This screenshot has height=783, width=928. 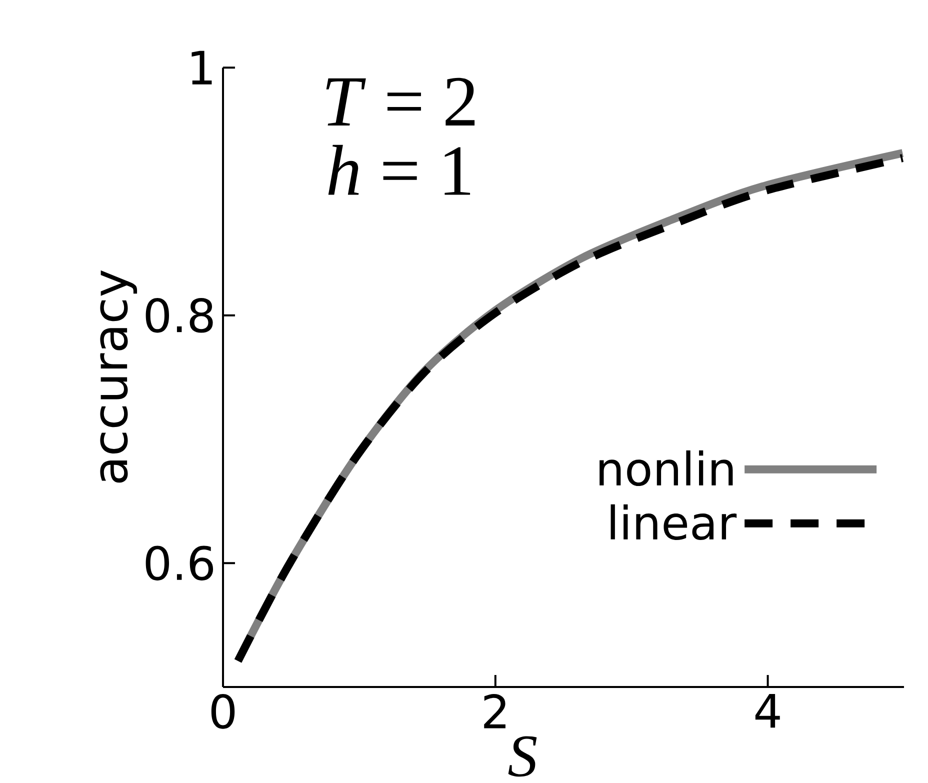 What do you see at coordinates (666, 468) in the screenshot?
I see `legend-label: nonlin` at bounding box center [666, 468].